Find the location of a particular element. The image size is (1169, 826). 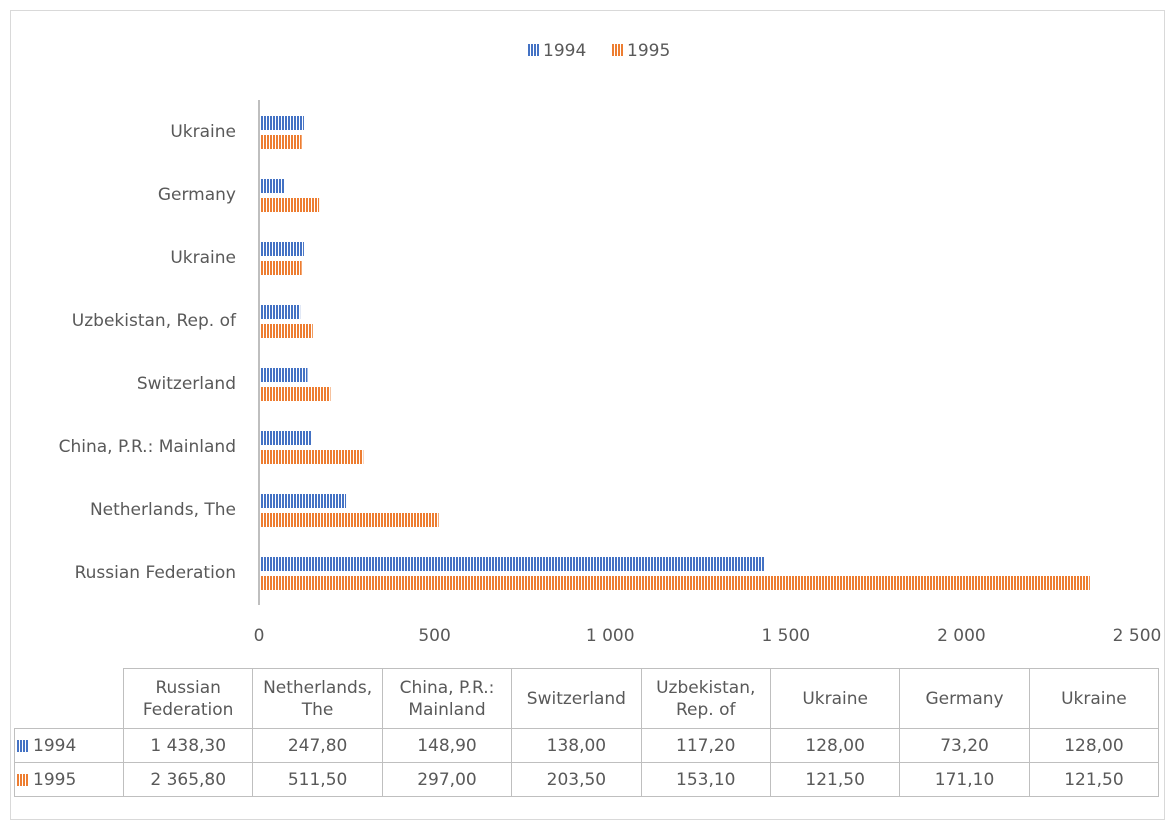

y-tick-label: Switzerland is located at coordinates (186, 384).